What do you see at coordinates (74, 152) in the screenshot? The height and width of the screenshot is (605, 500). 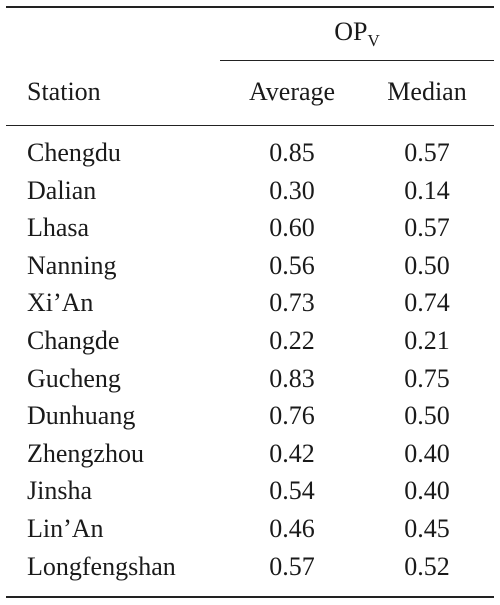 I see `station-cell: Chengdu` at bounding box center [74, 152].